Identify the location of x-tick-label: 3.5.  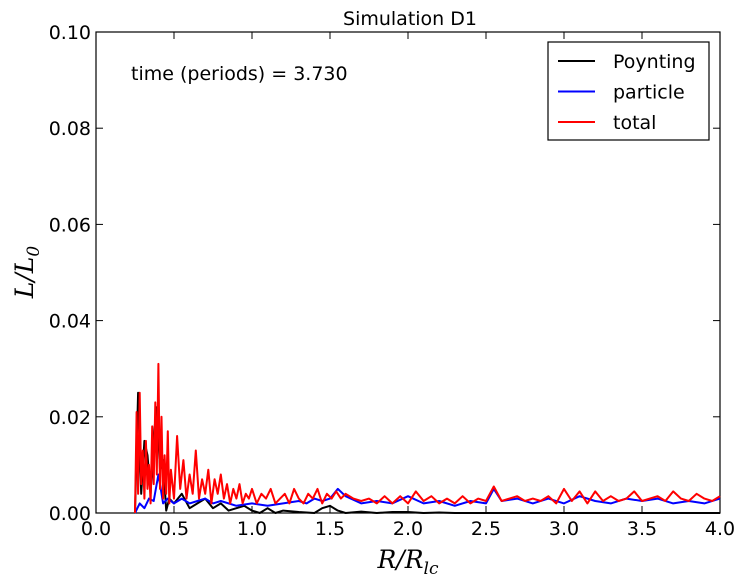
(642, 529).